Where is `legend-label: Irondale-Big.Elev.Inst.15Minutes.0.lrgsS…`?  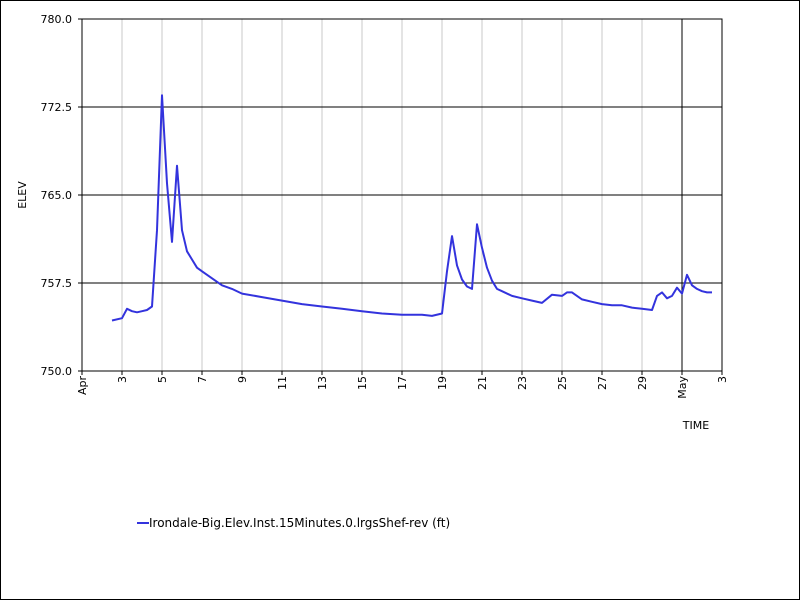 legend-label: Irondale-Big.Elev.Inst.15Minutes.0.lrgsS… is located at coordinates (299, 523).